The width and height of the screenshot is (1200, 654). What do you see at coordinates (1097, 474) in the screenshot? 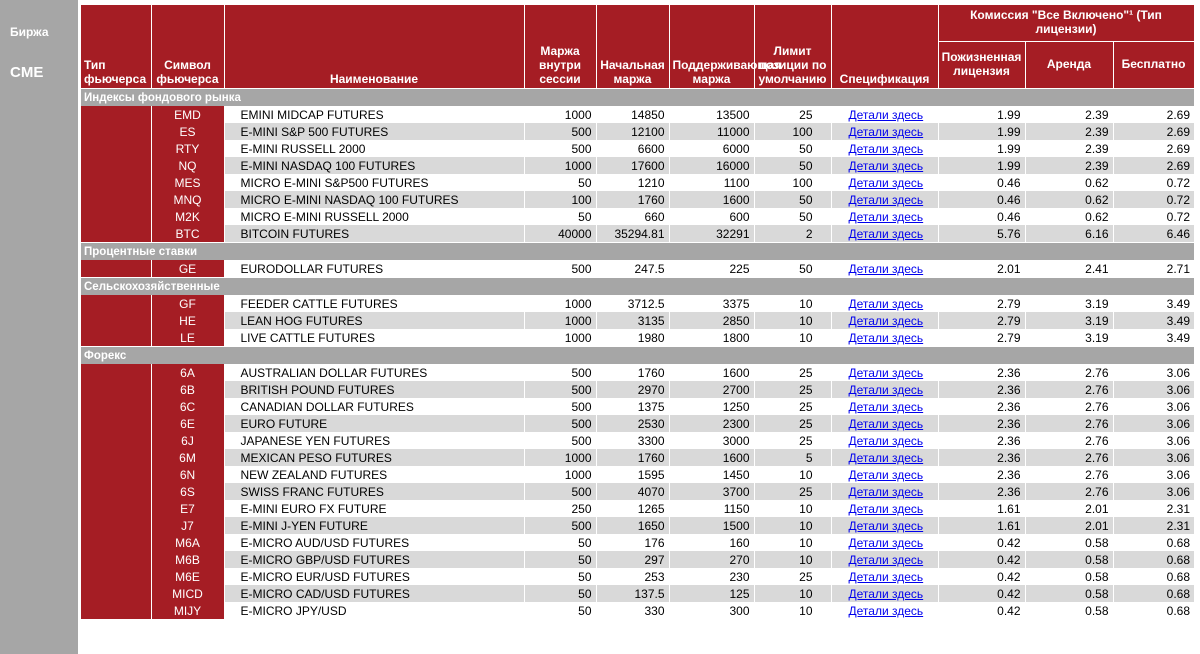
I see `rent-commission-cell: 2.76` at bounding box center [1097, 474].